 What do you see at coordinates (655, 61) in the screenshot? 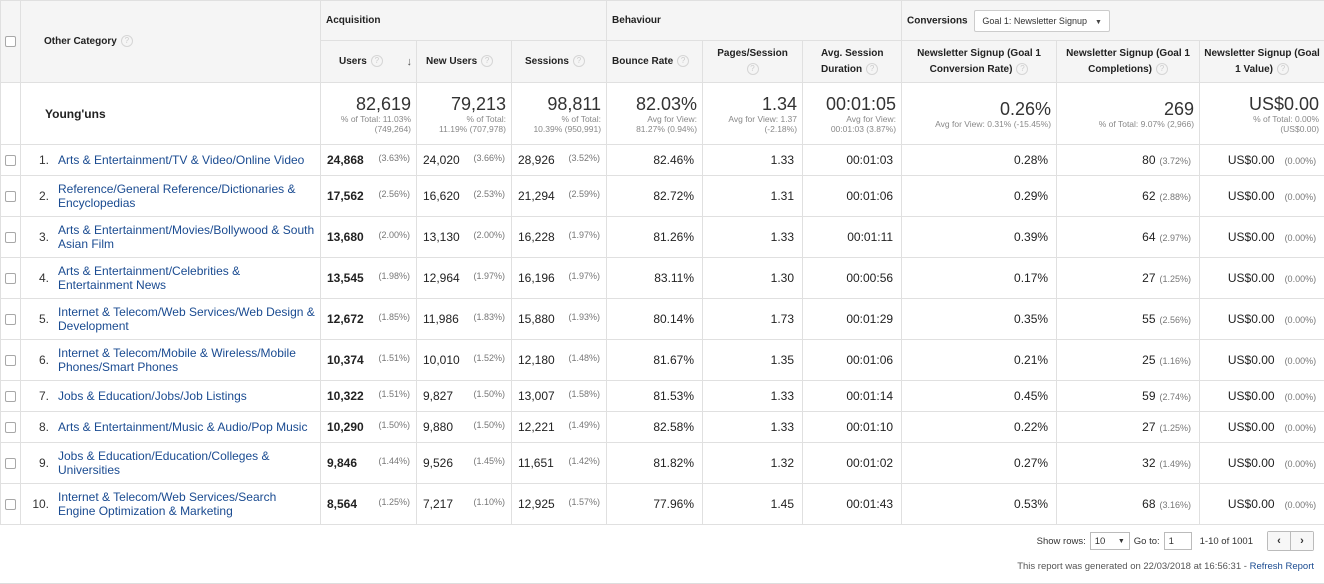
I see `col-bounce-header: Bounce Rate?` at bounding box center [655, 61].